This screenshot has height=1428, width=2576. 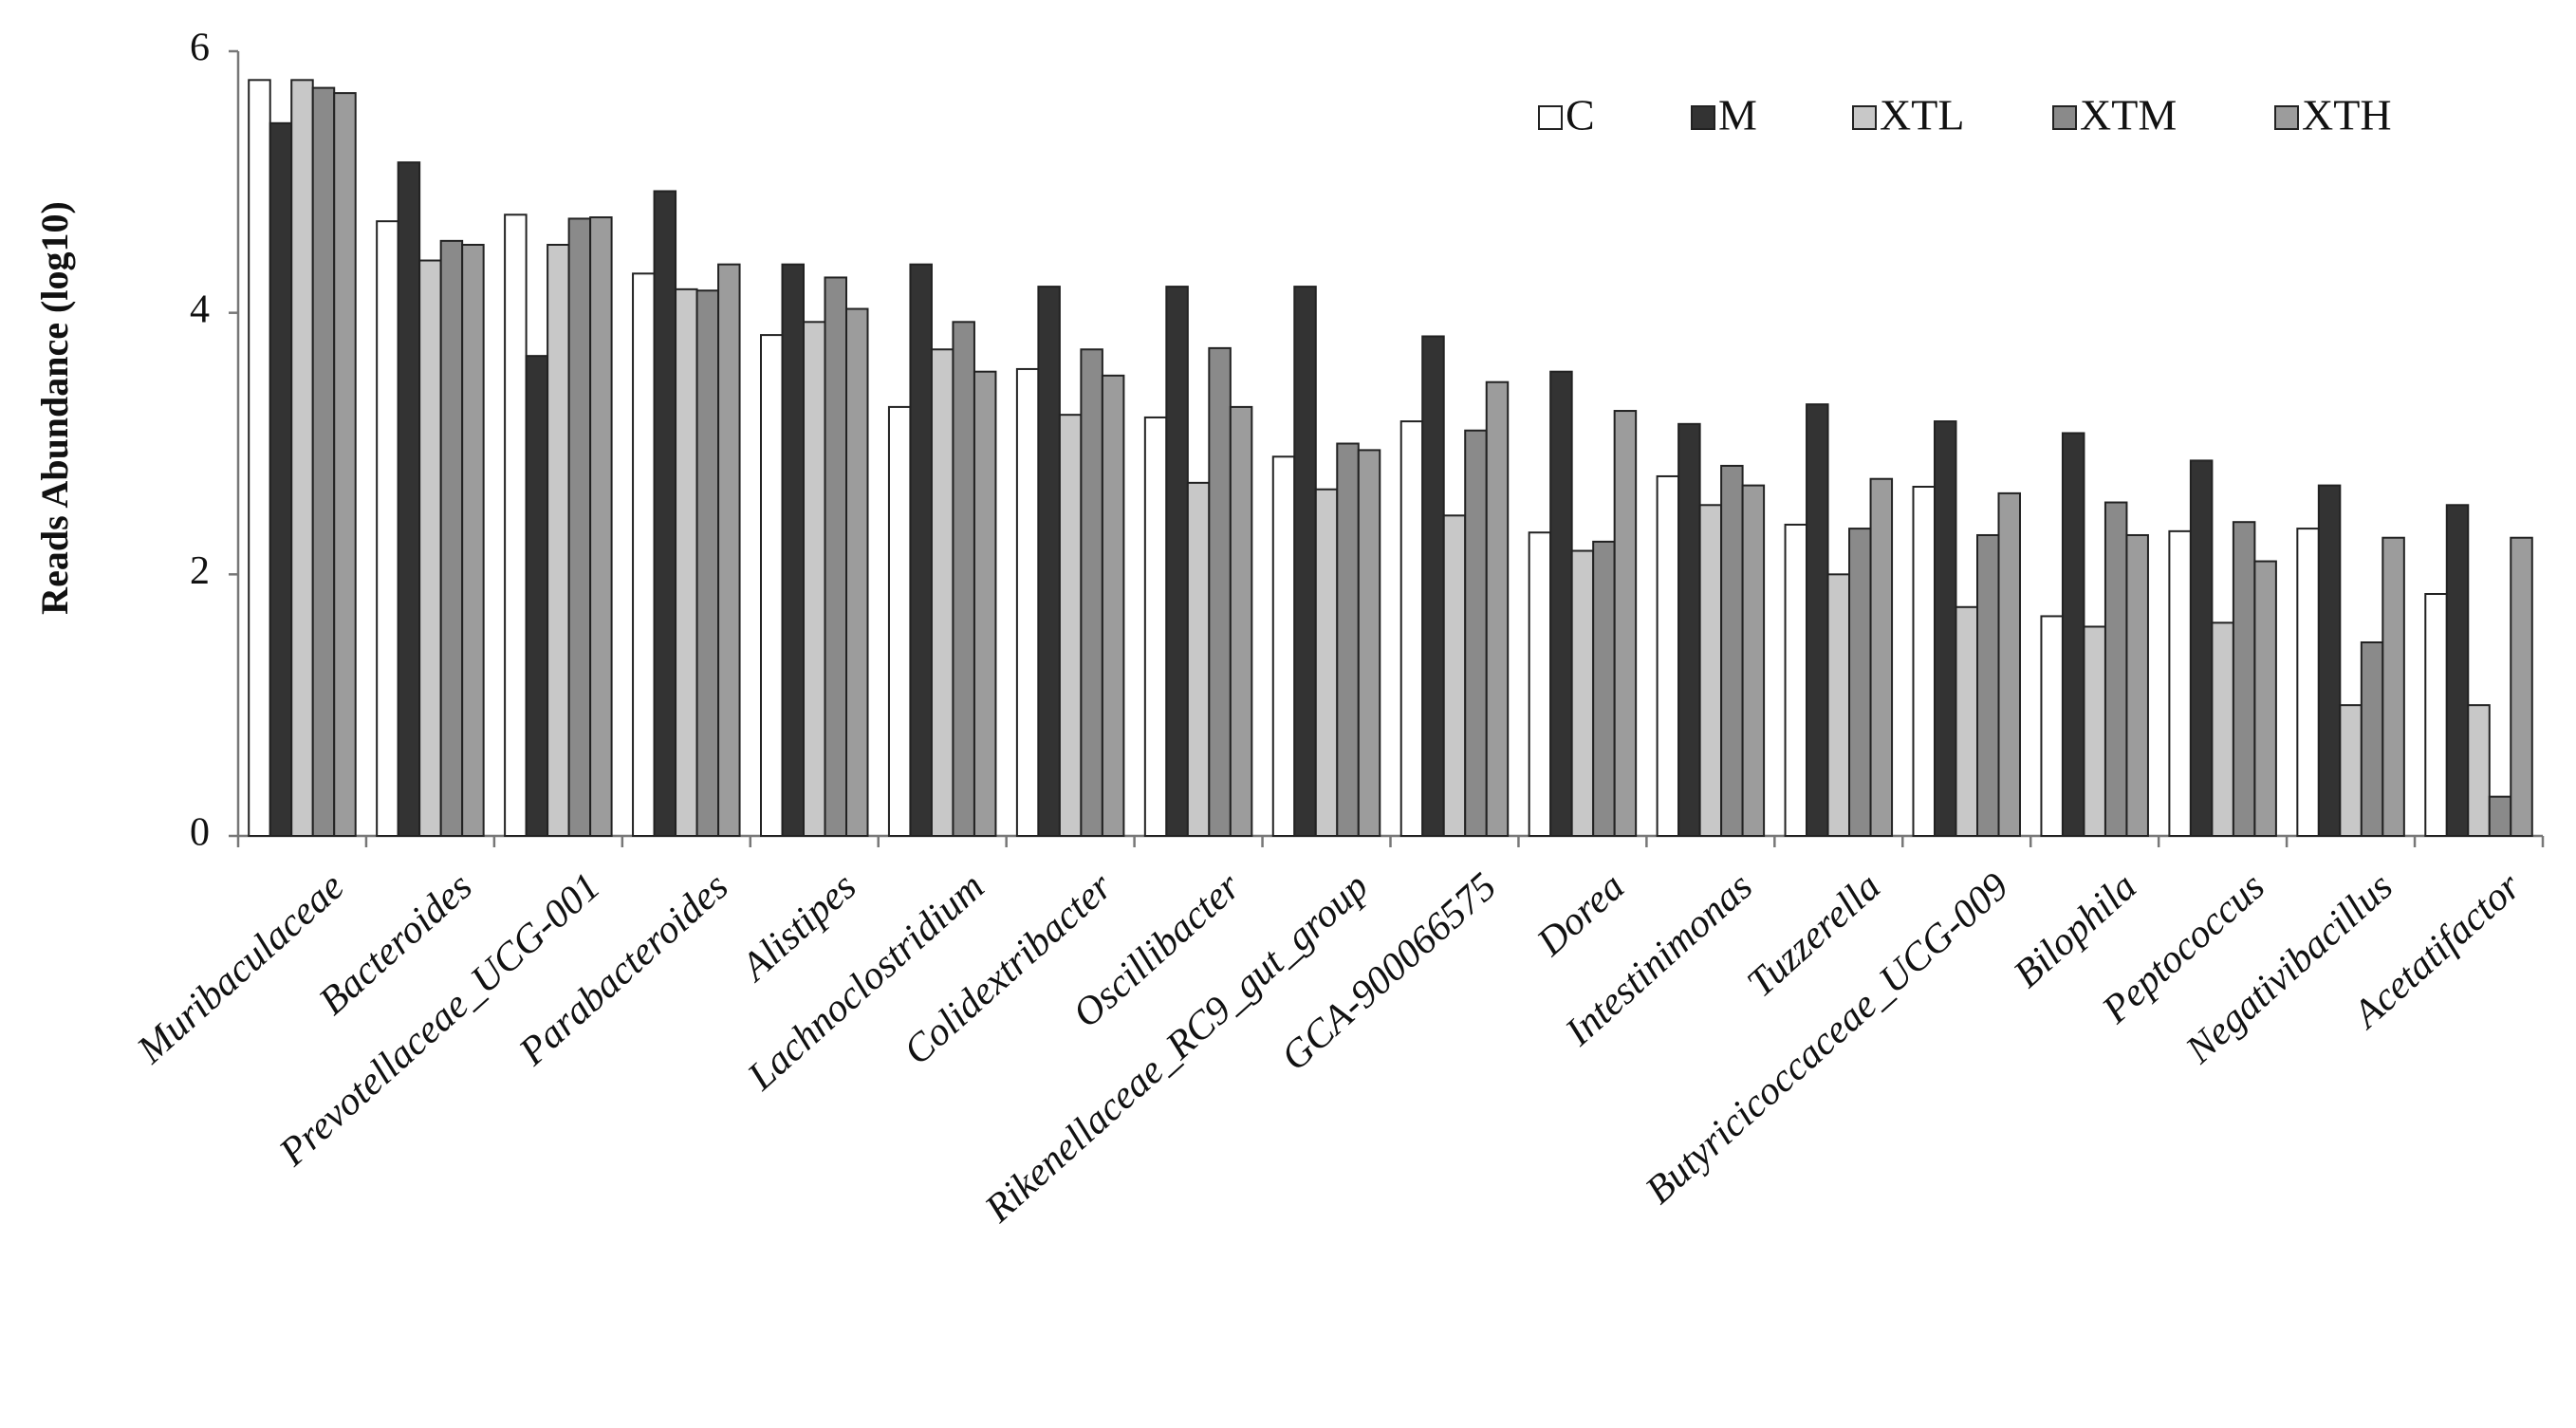 I want to click on y-tick-label: 2, so click(x=200, y=571).